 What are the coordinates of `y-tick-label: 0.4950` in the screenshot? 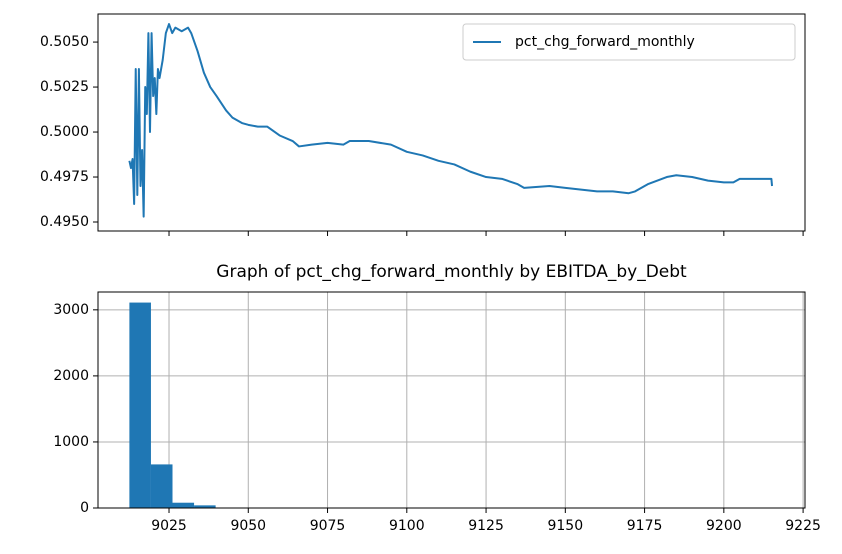 It's located at (64, 222).